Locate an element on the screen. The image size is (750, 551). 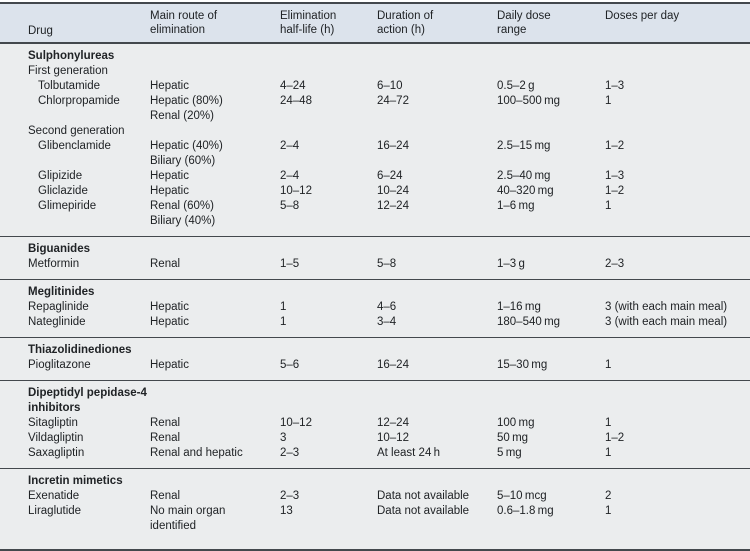
half-life-cell: 1 is located at coordinates (283, 307).